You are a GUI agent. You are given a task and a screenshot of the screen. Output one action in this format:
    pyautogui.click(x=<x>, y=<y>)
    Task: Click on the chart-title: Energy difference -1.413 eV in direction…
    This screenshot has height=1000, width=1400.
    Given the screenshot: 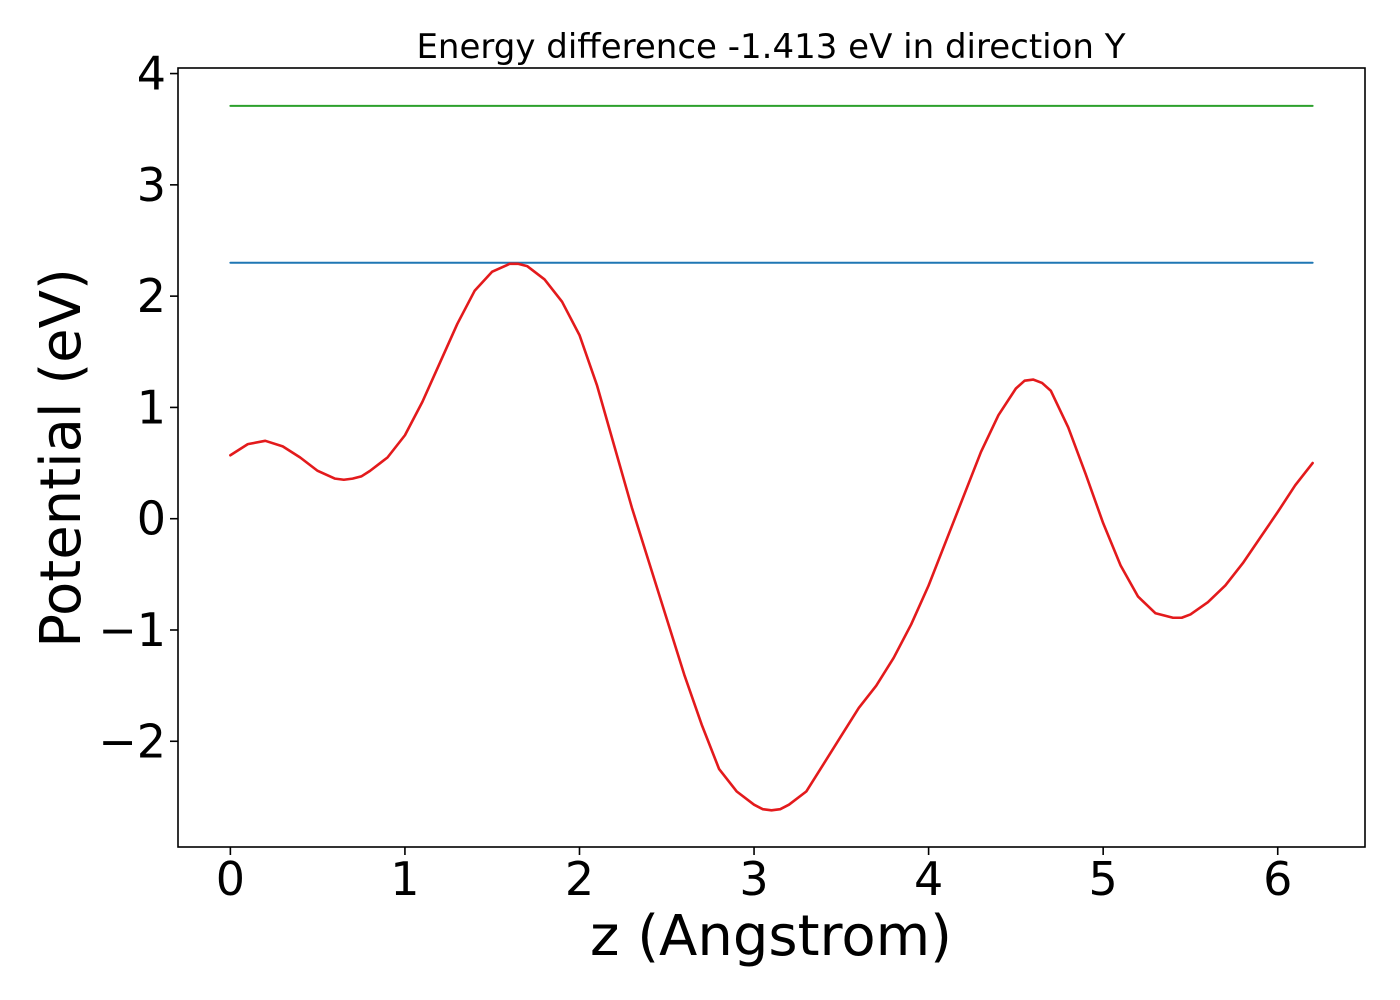 What is the action you would take?
    pyautogui.click(x=770, y=47)
    